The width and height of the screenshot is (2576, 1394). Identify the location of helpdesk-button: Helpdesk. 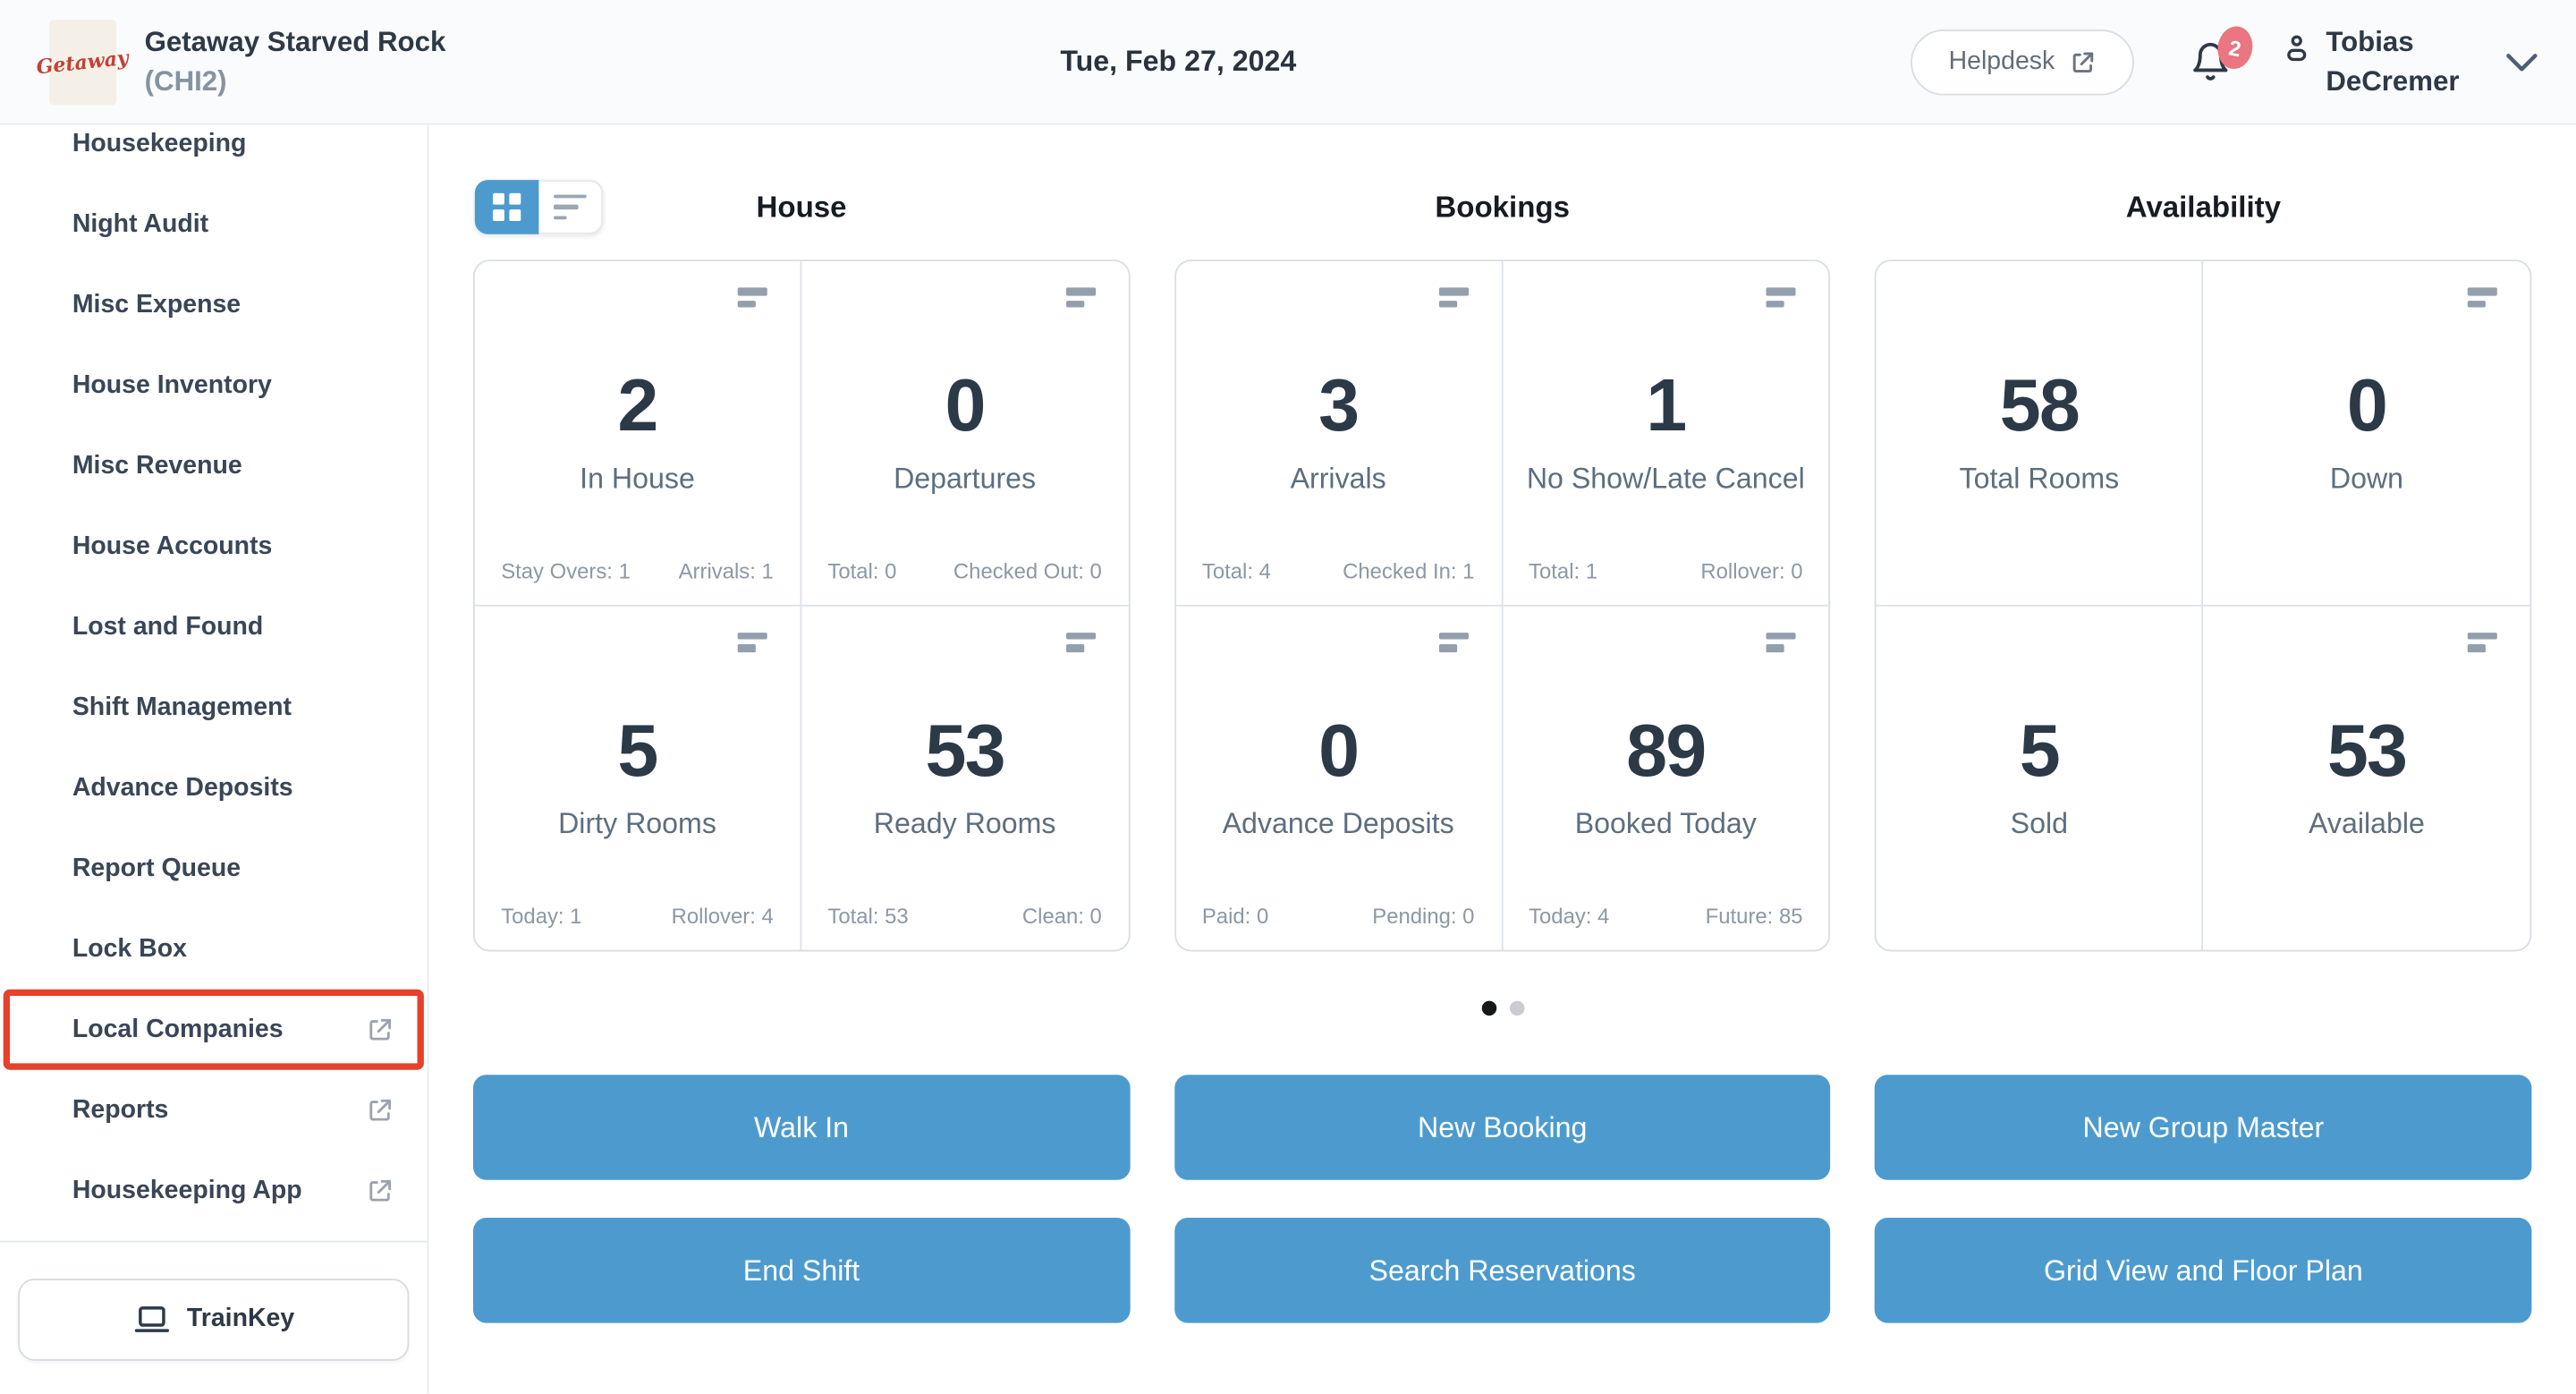
(2022, 62).